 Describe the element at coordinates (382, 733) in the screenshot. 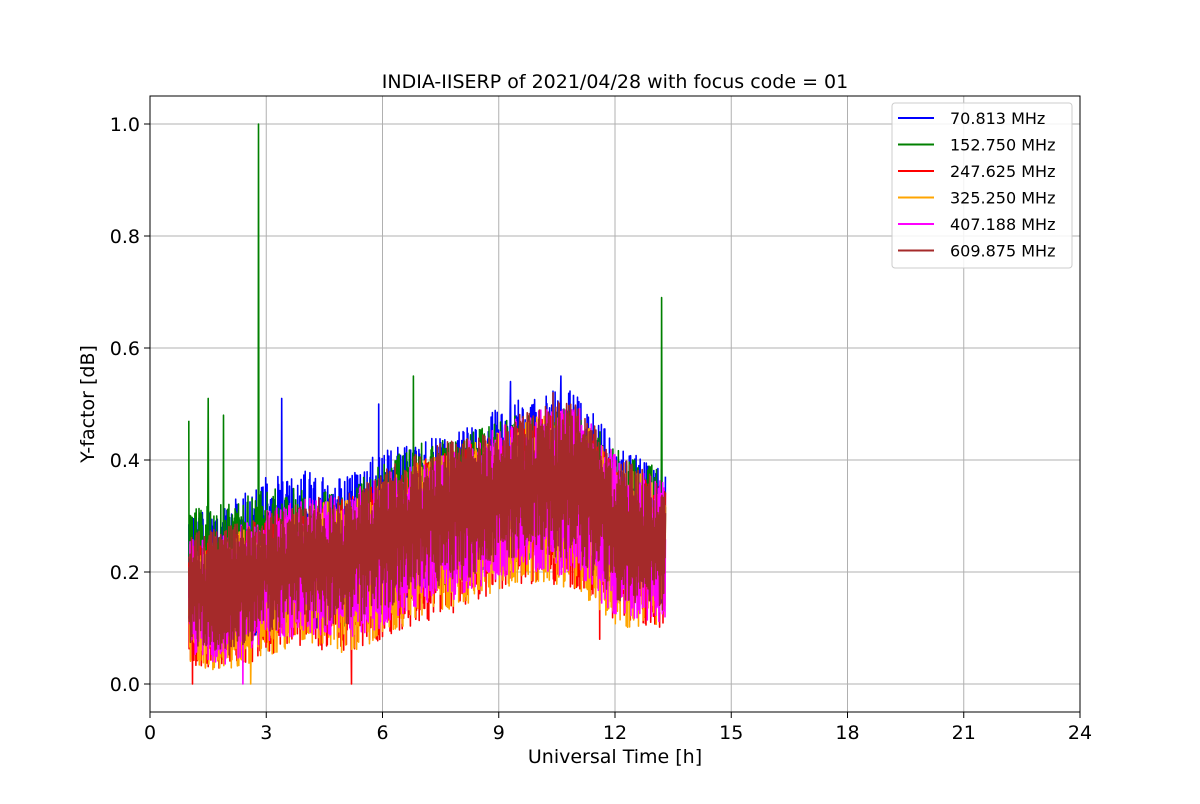

I see `x-tick-label: 6` at that location.